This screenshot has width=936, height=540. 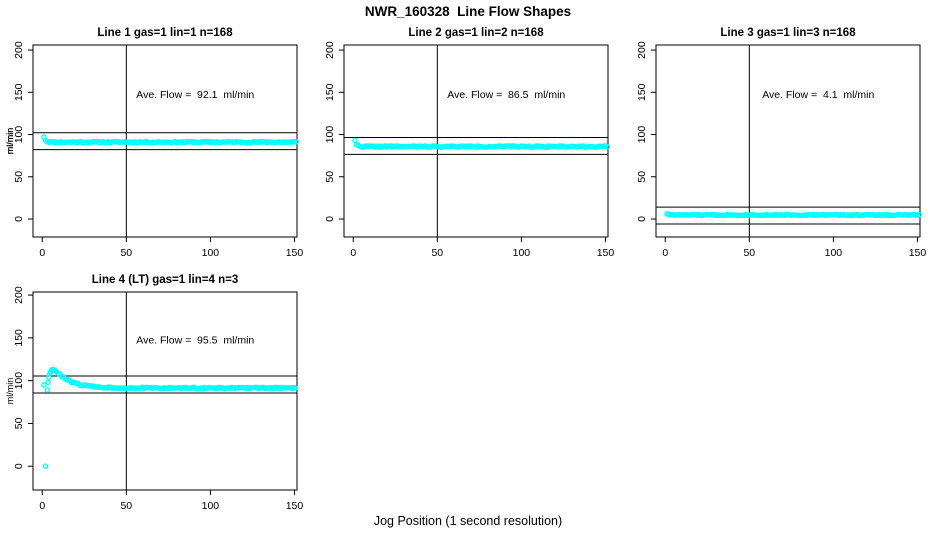 What do you see at coordinates (818, 95) in the screenshot?
I see `ave-flow-annotation: Ave. Flow = 4.1 ml/min` at bounding box center [818, 95].